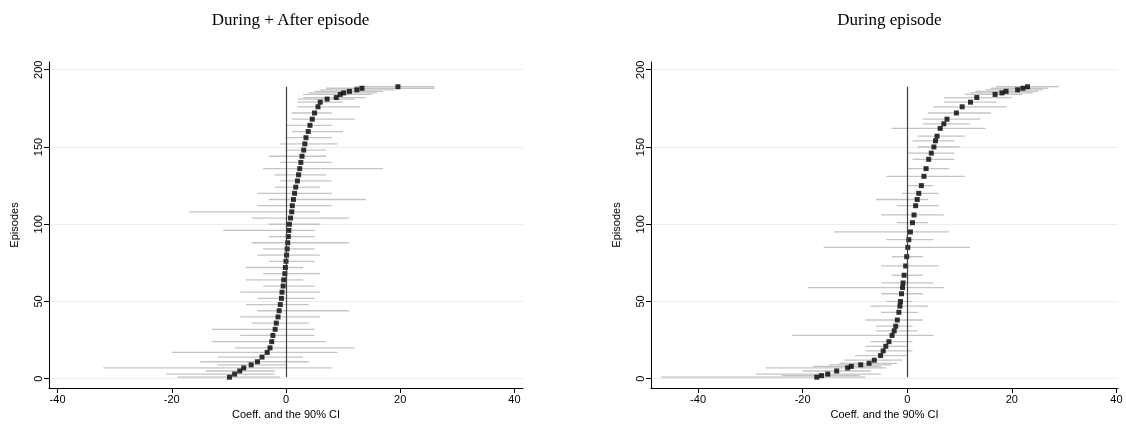 This screenshot has height=430, width=1126. I want to click on x-tick-label: 40, so click(1116, 398).